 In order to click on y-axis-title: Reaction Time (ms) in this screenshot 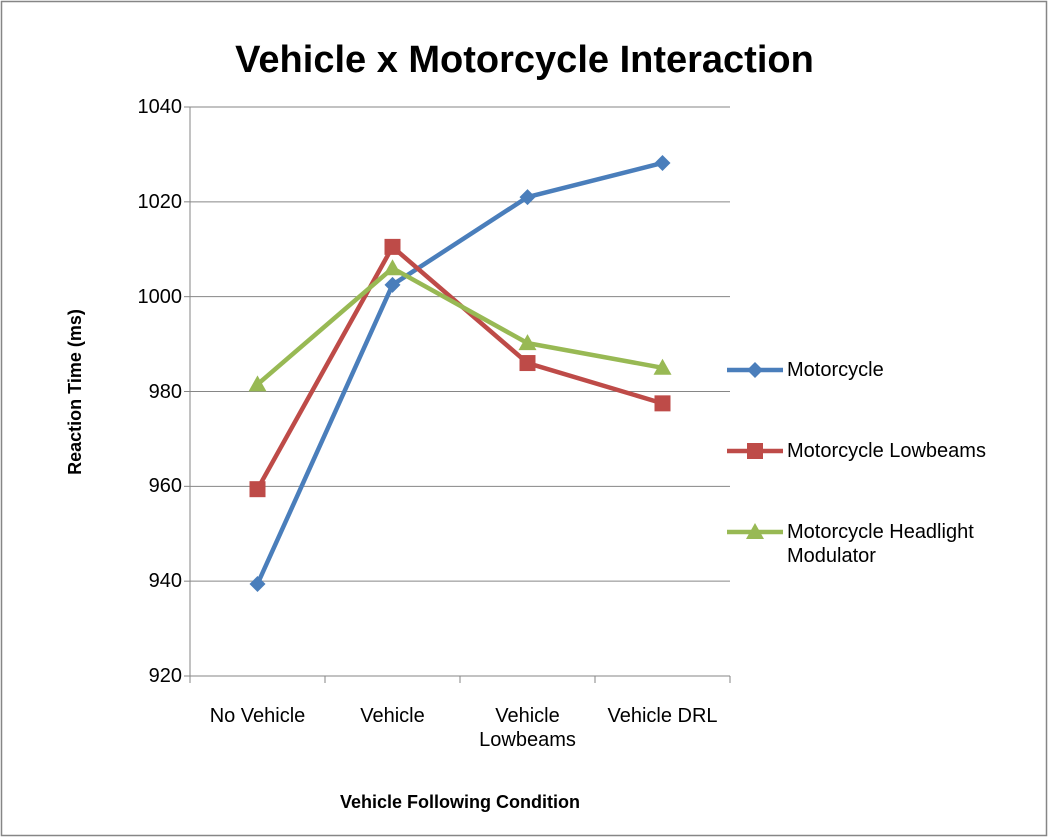, I will do `click(75, 392)`.